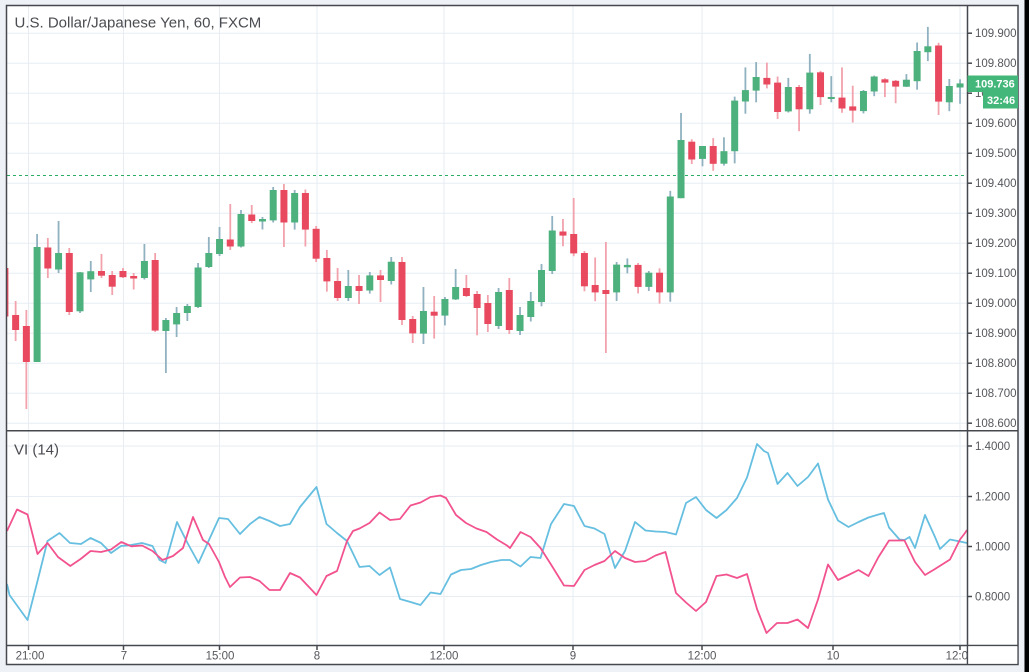 This screenshot has height=672, width=1029. I want to click on svg-text: 108.600, so click(996, 424).